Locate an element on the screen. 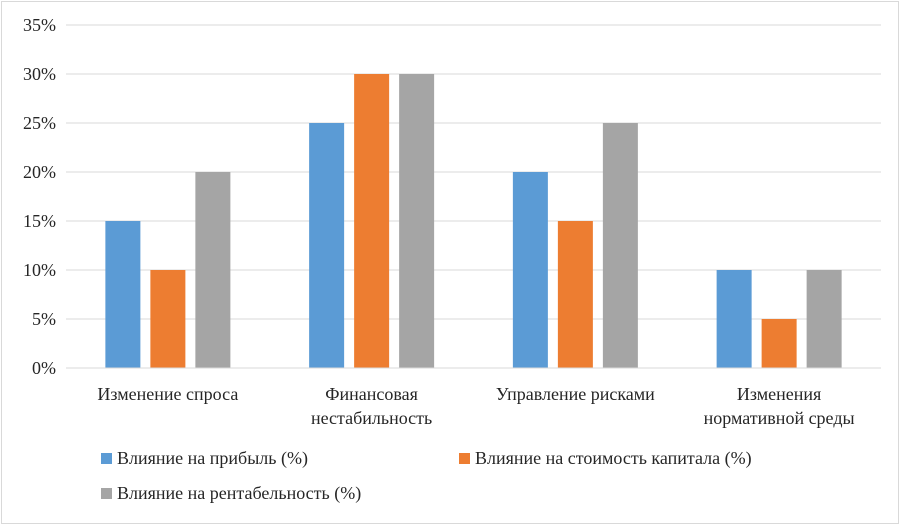 The image size is (902, 530). legend-item: Влияние на стоимость капитала (%) is located at coordinates (605, 458).